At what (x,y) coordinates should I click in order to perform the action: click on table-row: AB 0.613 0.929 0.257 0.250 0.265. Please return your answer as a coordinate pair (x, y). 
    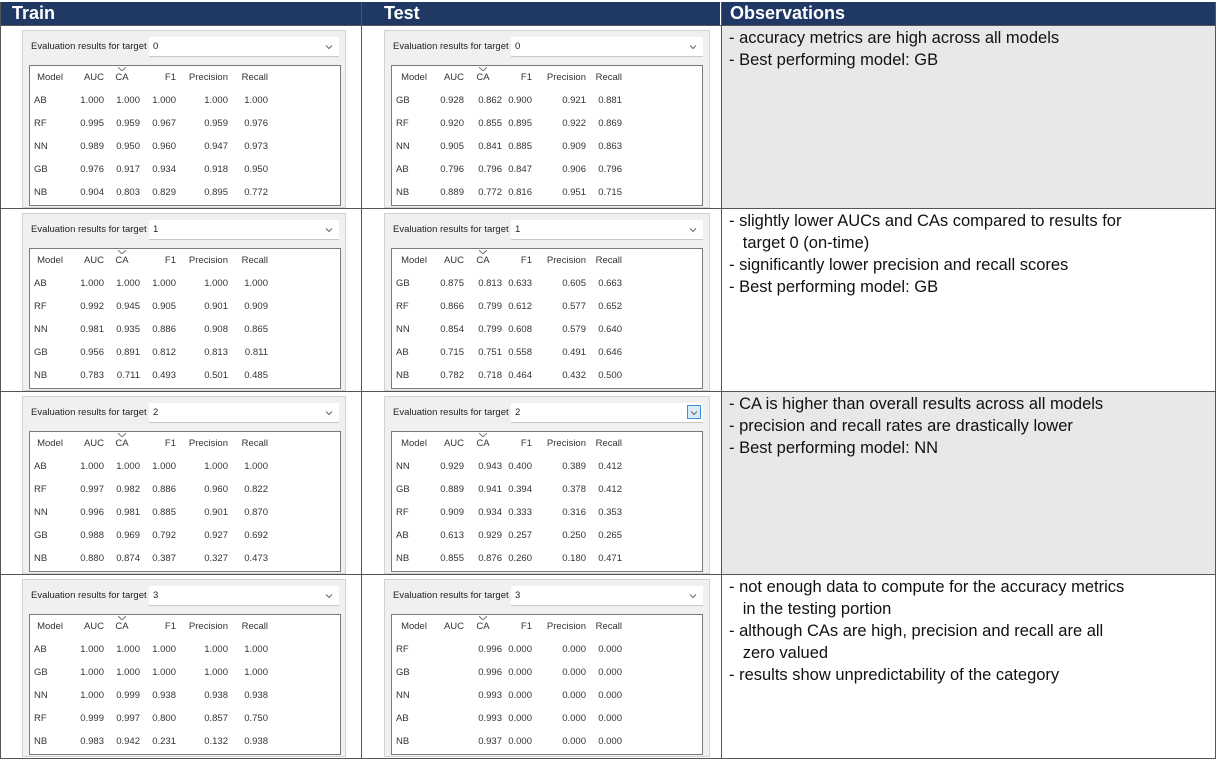
    Looking at the image, I should click on (507, 535).